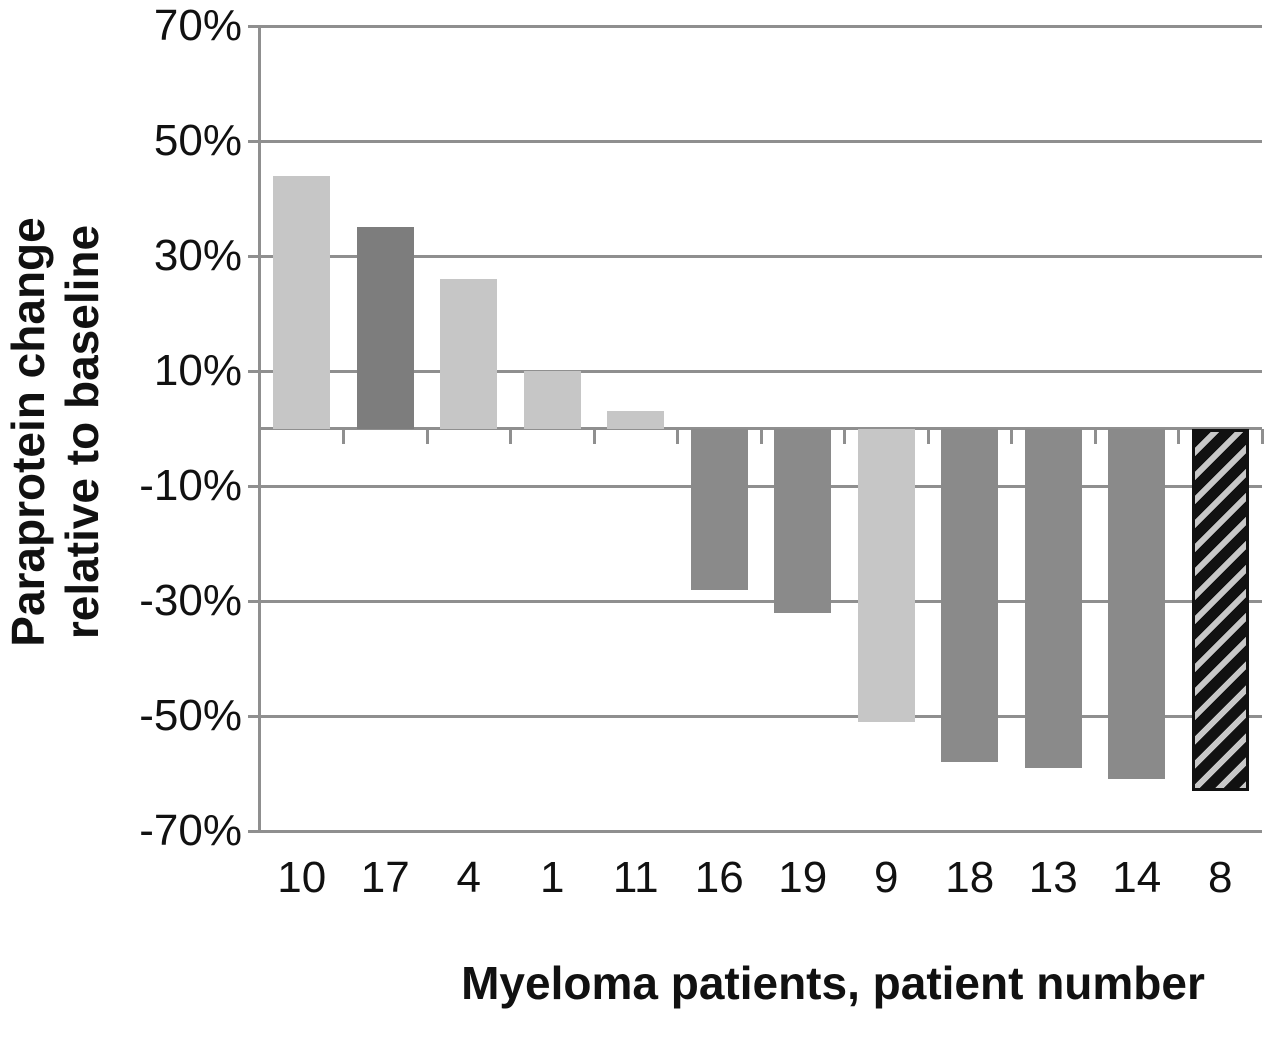  What do you see at coordinates (761, 831) in the screenshot?
I see `gridline--70%` at bounding box center [761, 831].